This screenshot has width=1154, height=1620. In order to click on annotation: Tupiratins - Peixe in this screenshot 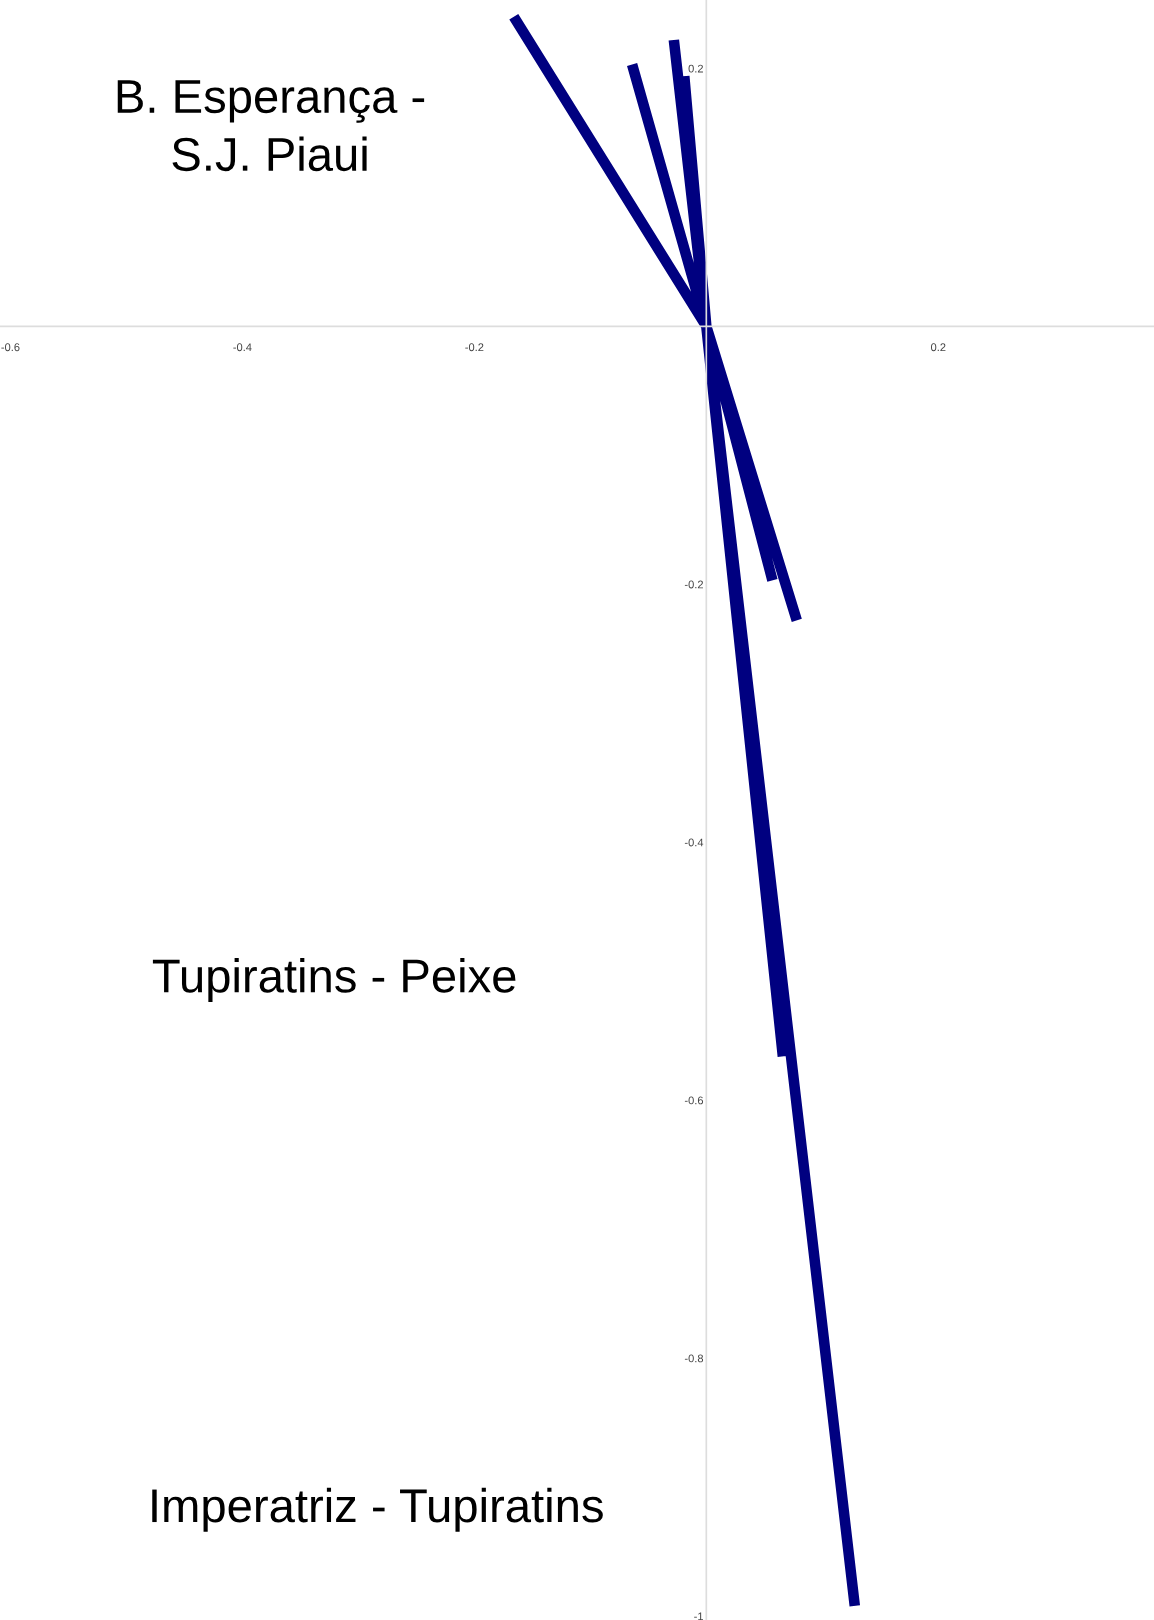, I will do `click(334, 980)`.